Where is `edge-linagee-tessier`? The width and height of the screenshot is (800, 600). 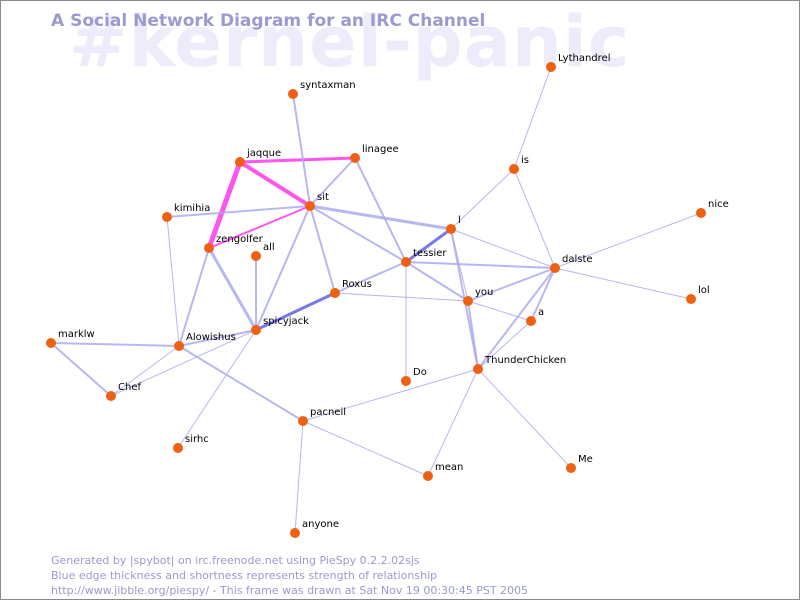 edge-linagee-tessier is located at coordinates (380, 210).